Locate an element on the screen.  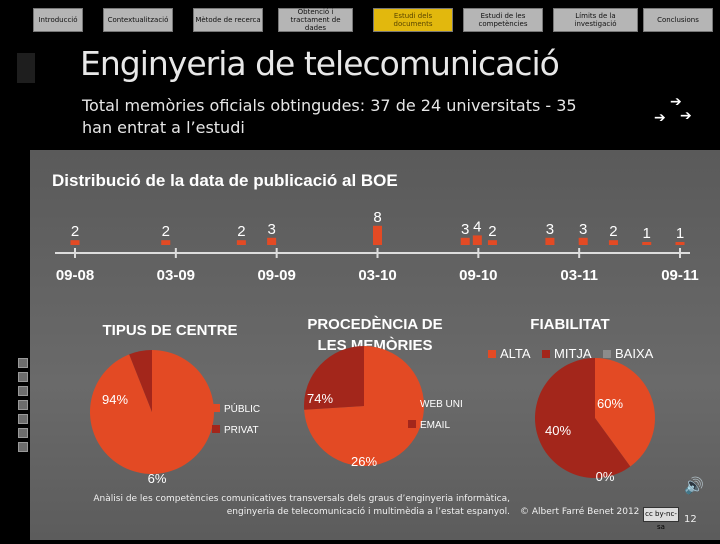
timeline-tick-label-3: 09-09 is located at coordinates (276, 275).